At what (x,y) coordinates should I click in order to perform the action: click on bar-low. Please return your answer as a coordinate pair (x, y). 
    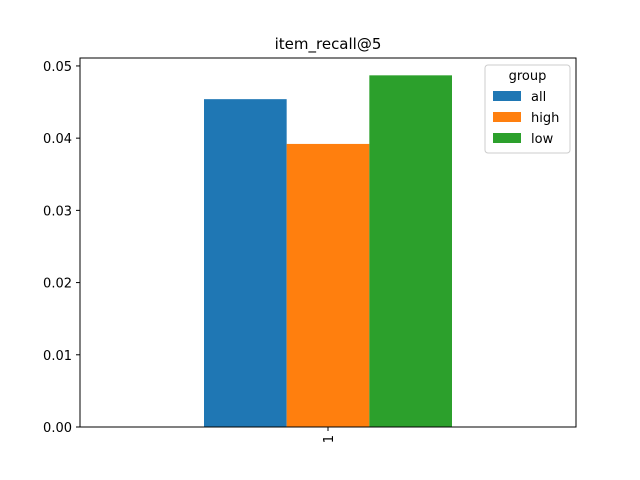
    Looking at the image, I should click on (410, 251).